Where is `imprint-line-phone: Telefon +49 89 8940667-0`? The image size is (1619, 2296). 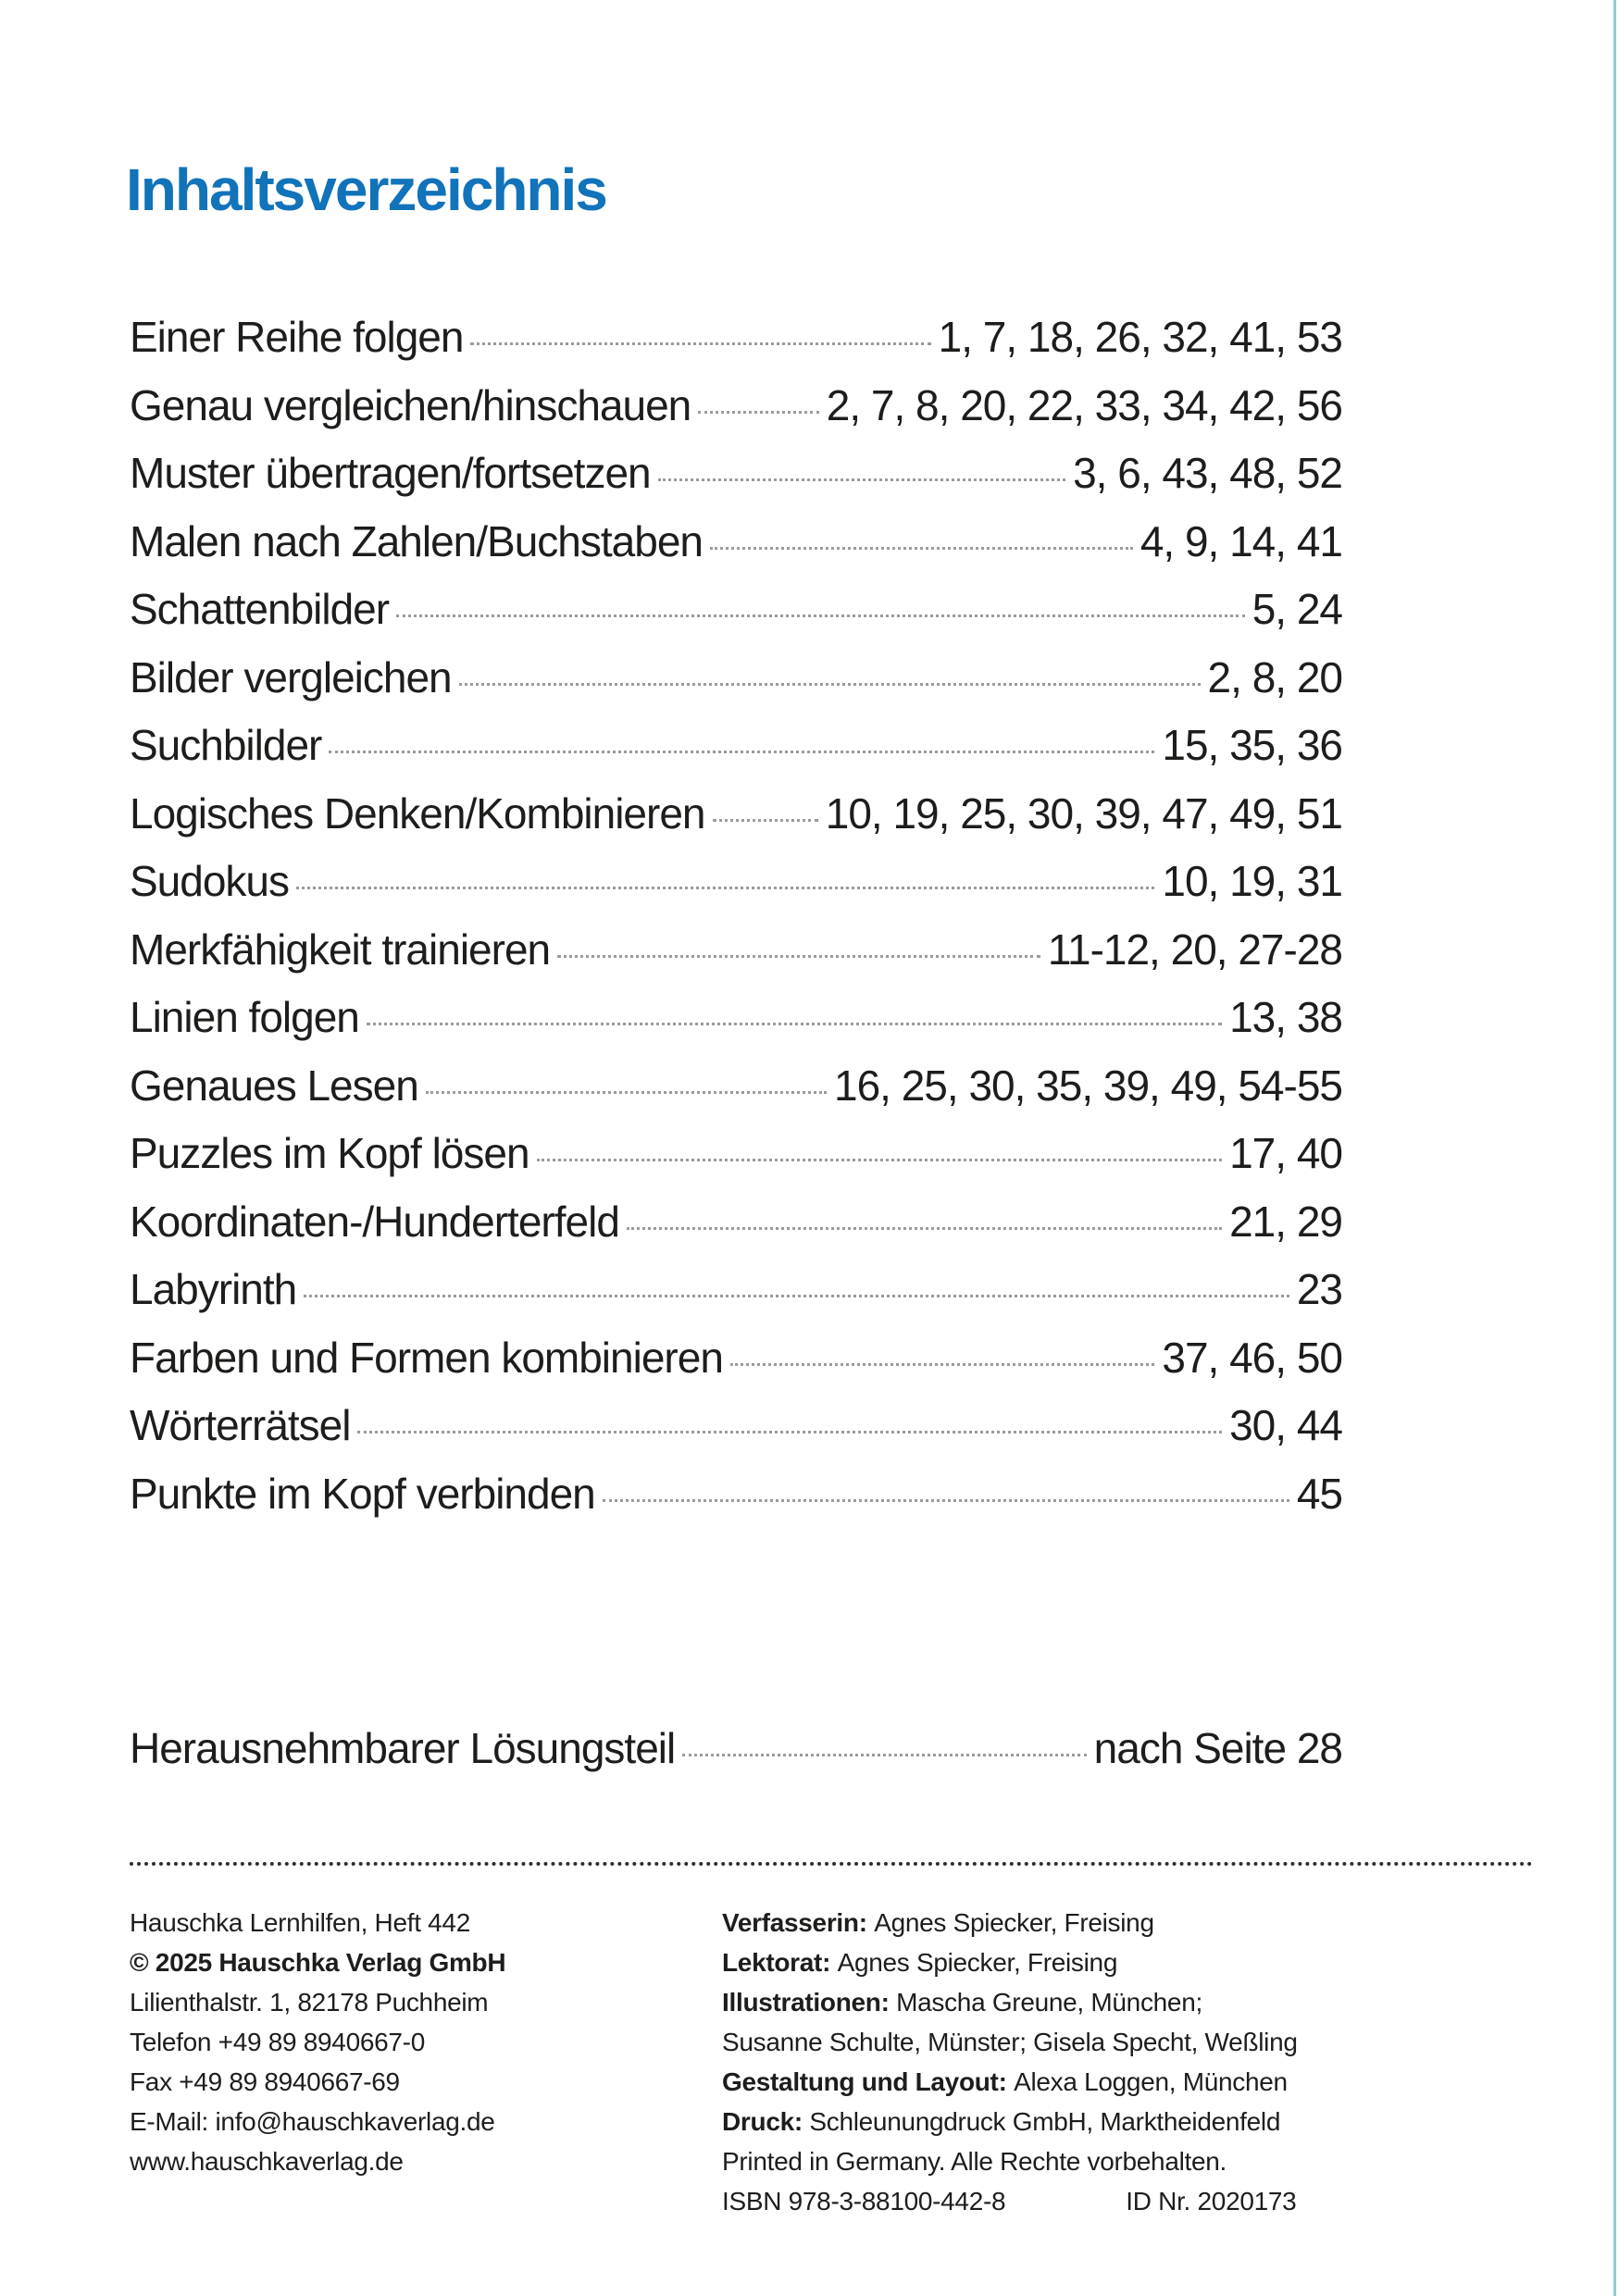
imprint-line-phone: Telefon +49 89 8940667-0 is located at coordinates (278, 2042).